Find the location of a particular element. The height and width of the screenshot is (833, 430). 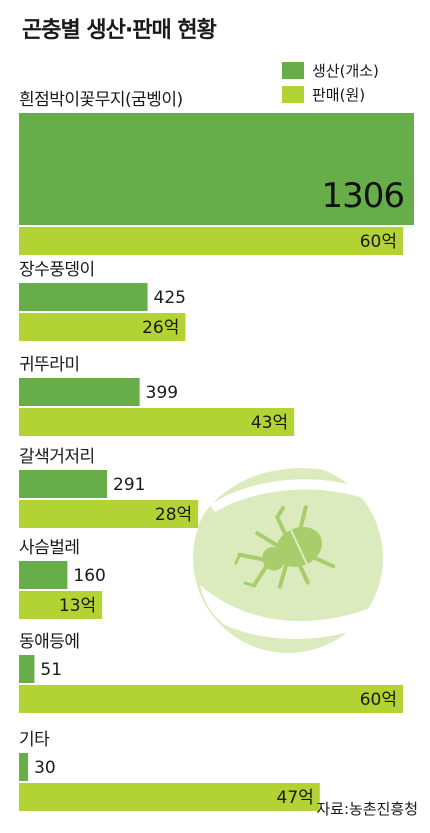

category-group-3: 갈색거저리 291 28억 is located at coordinates (109, 487).